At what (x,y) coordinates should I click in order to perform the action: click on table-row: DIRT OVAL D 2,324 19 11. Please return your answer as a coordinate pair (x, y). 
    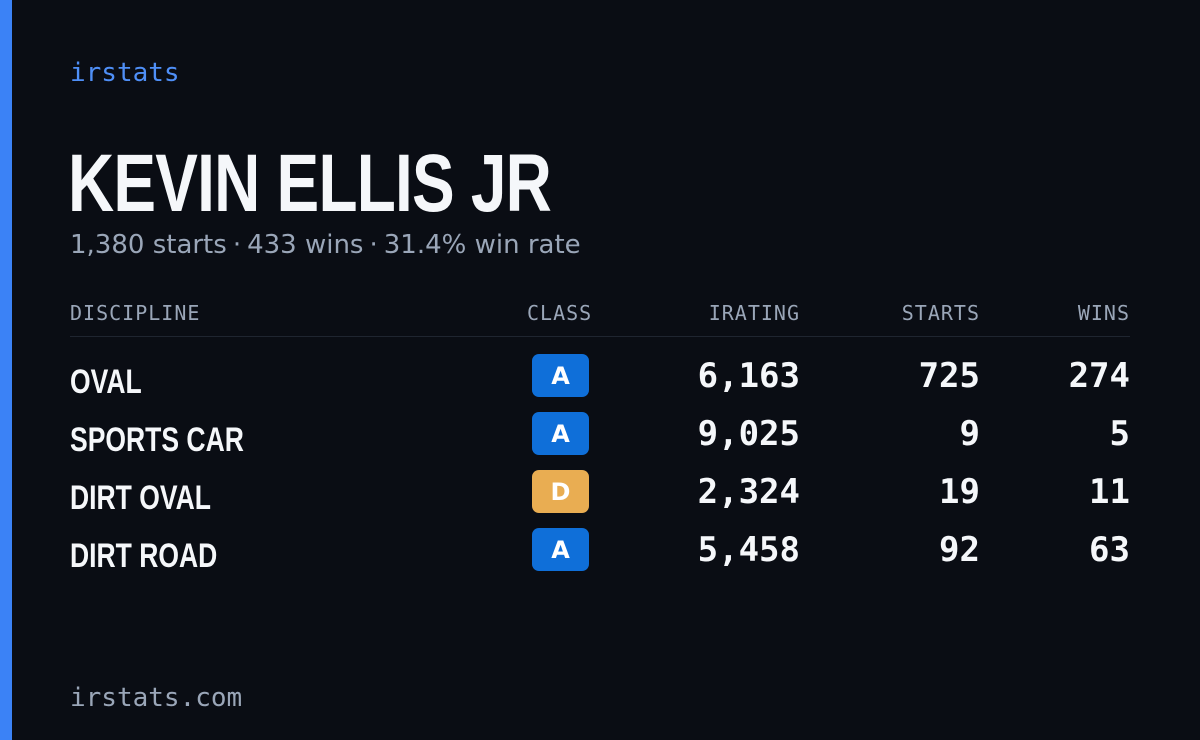
    Looking at the image, I should click on (600, 484).